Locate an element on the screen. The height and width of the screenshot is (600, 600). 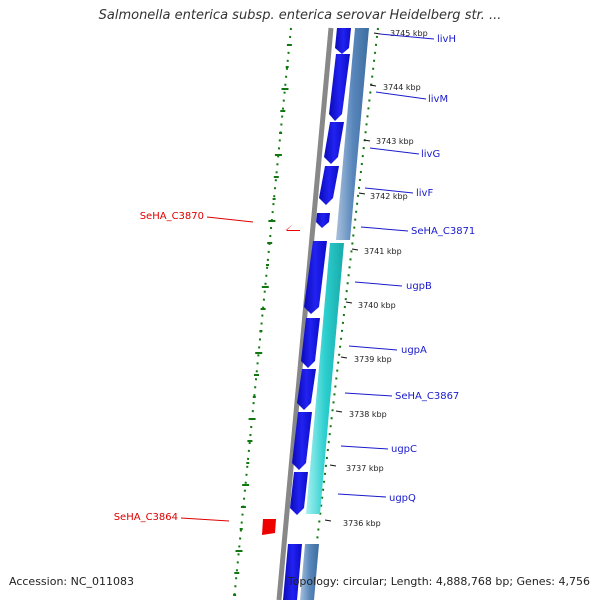
gc-skew-track-outer is located at coordinates (344, 313).